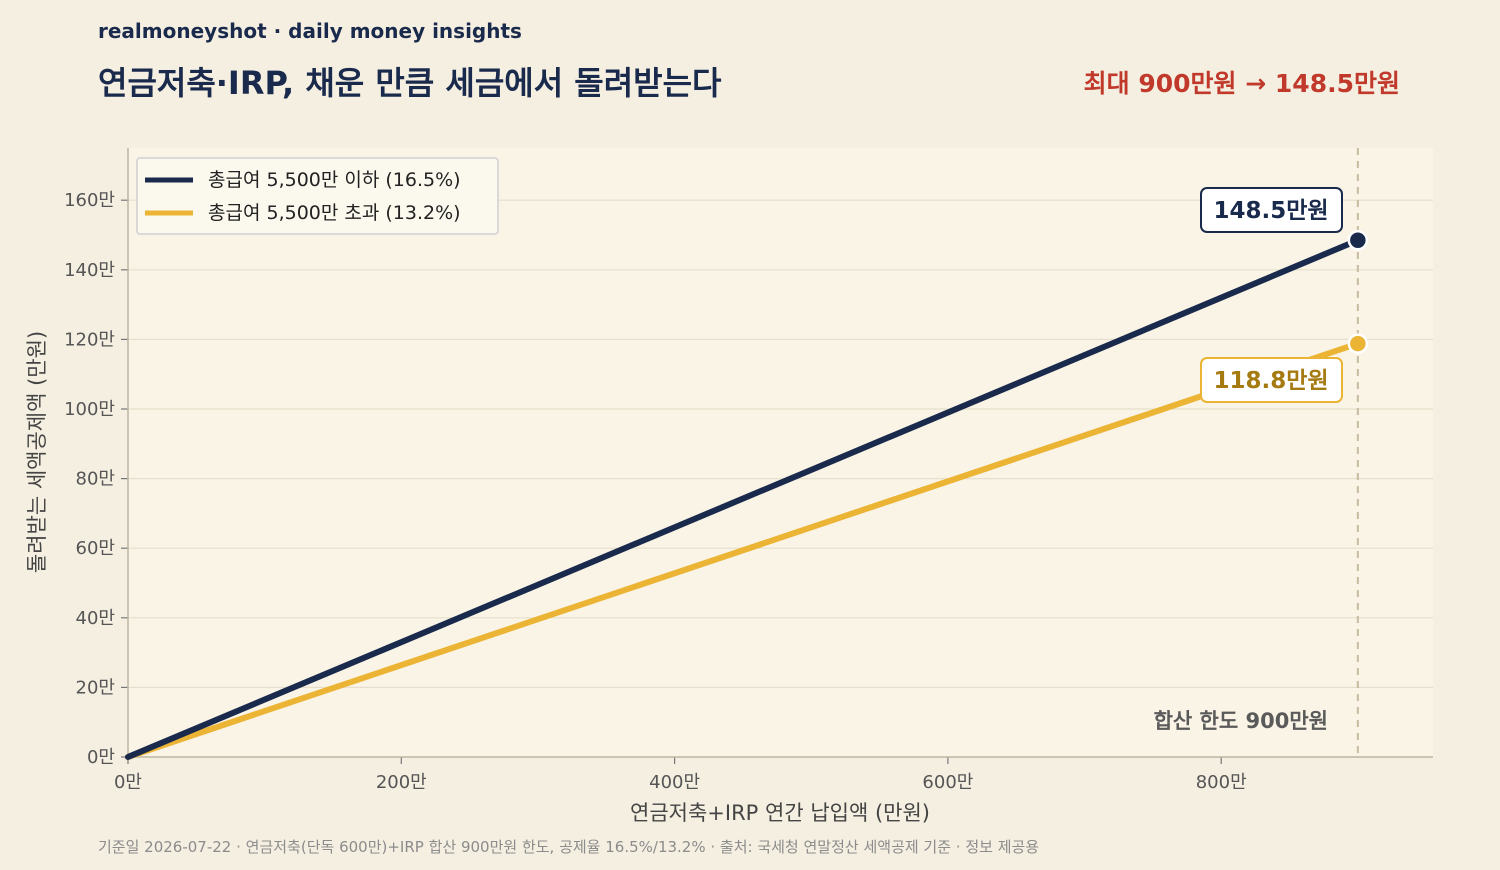 The width and height of the screenshot is (1500, 870). What do you see at coordinates (37, 452) in the screenshot?
I see `y-axis-label: 돌려받는 세액공제액 (만원)` at bounding box center [37, 452].